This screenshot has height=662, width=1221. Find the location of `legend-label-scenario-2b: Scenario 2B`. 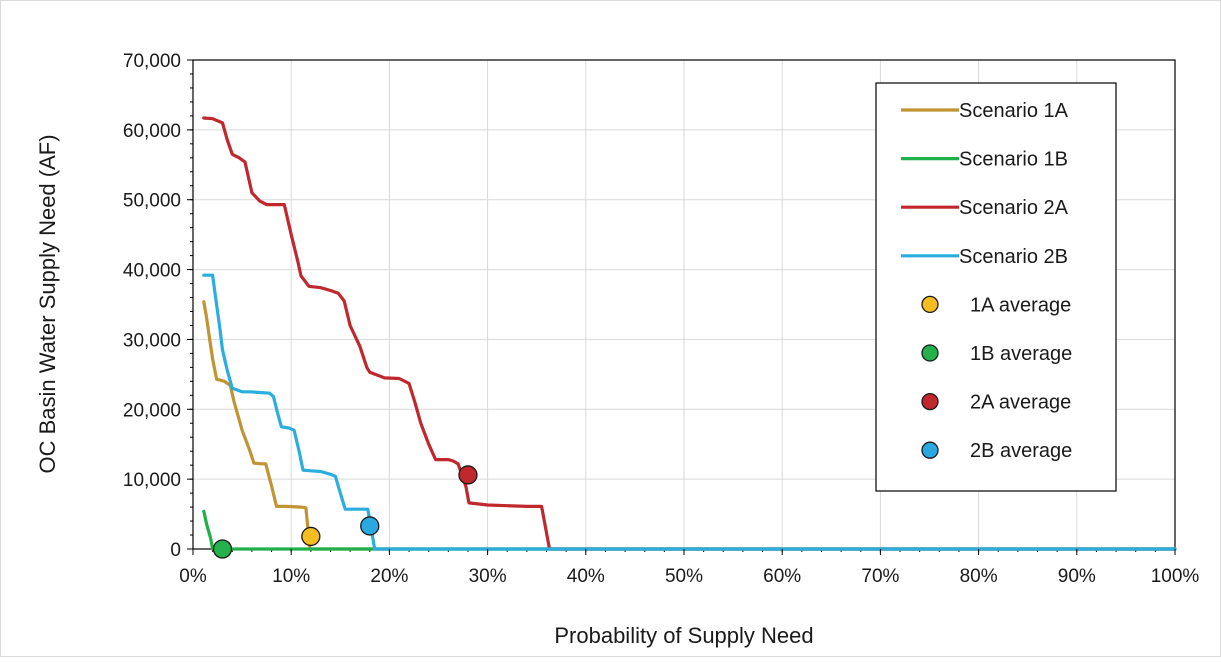

legend-label-scenario-2b: Scenario 2B is located at coordinates (1013, 257).